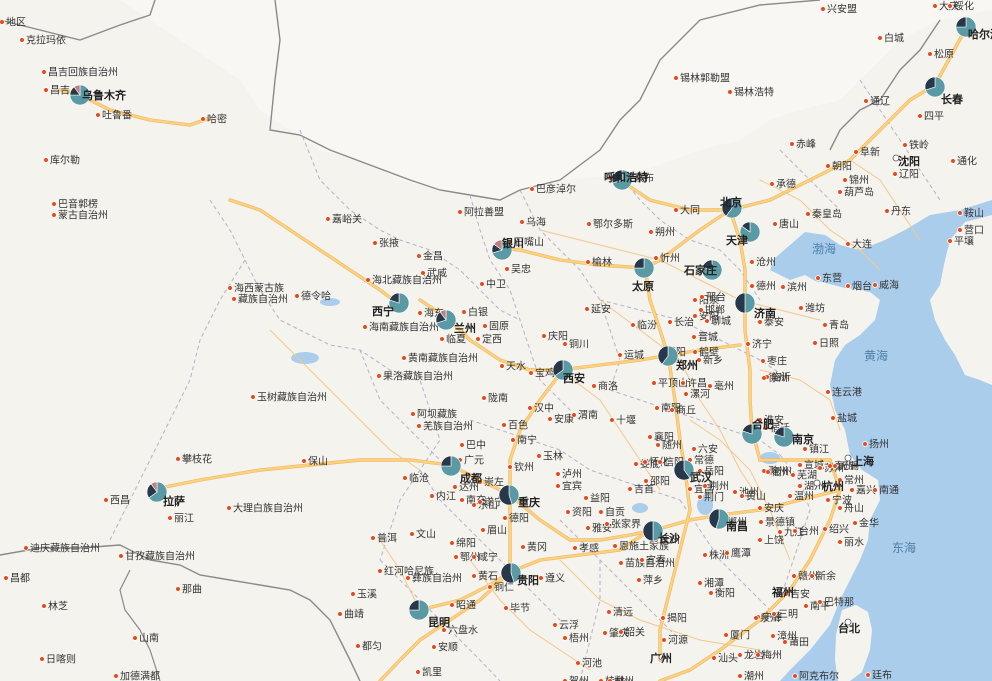  I want to click on city-label: 黄山, so click(756, 496).